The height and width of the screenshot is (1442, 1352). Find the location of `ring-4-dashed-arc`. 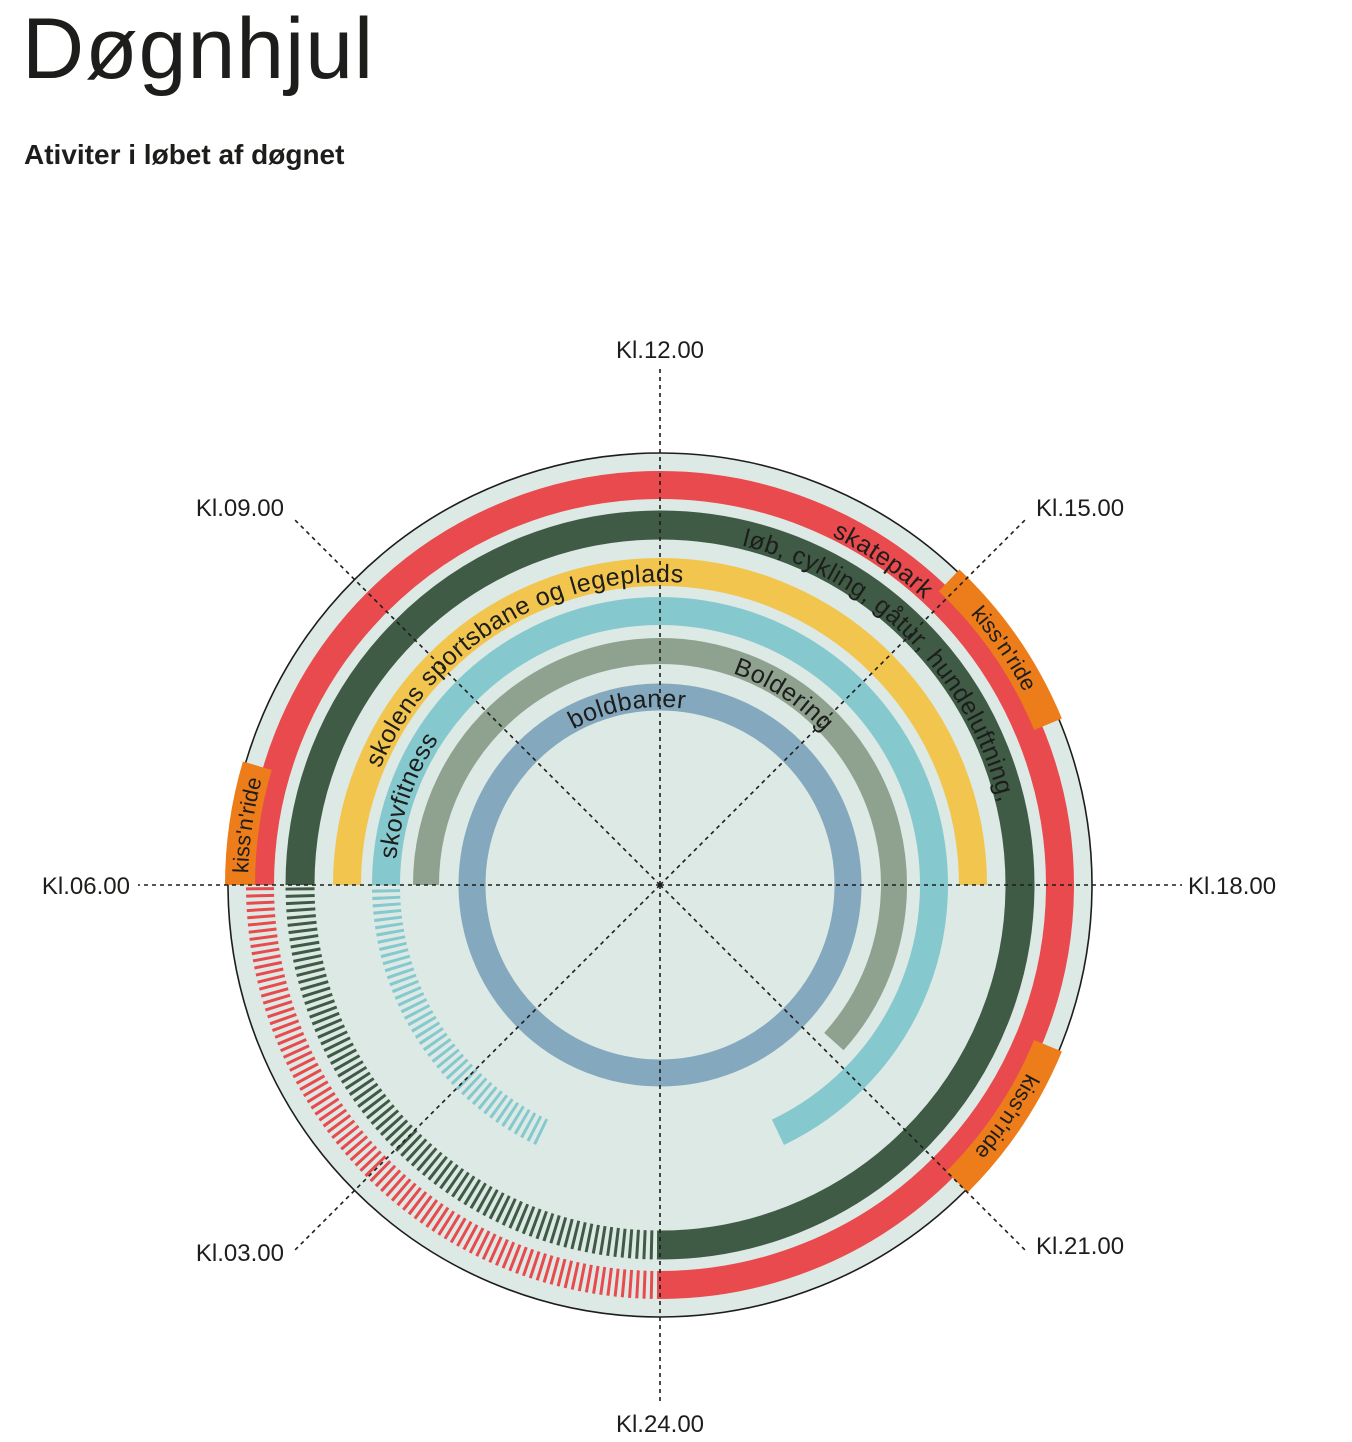

ring-4-dashed-arc is located at coordinates (460, 1014).